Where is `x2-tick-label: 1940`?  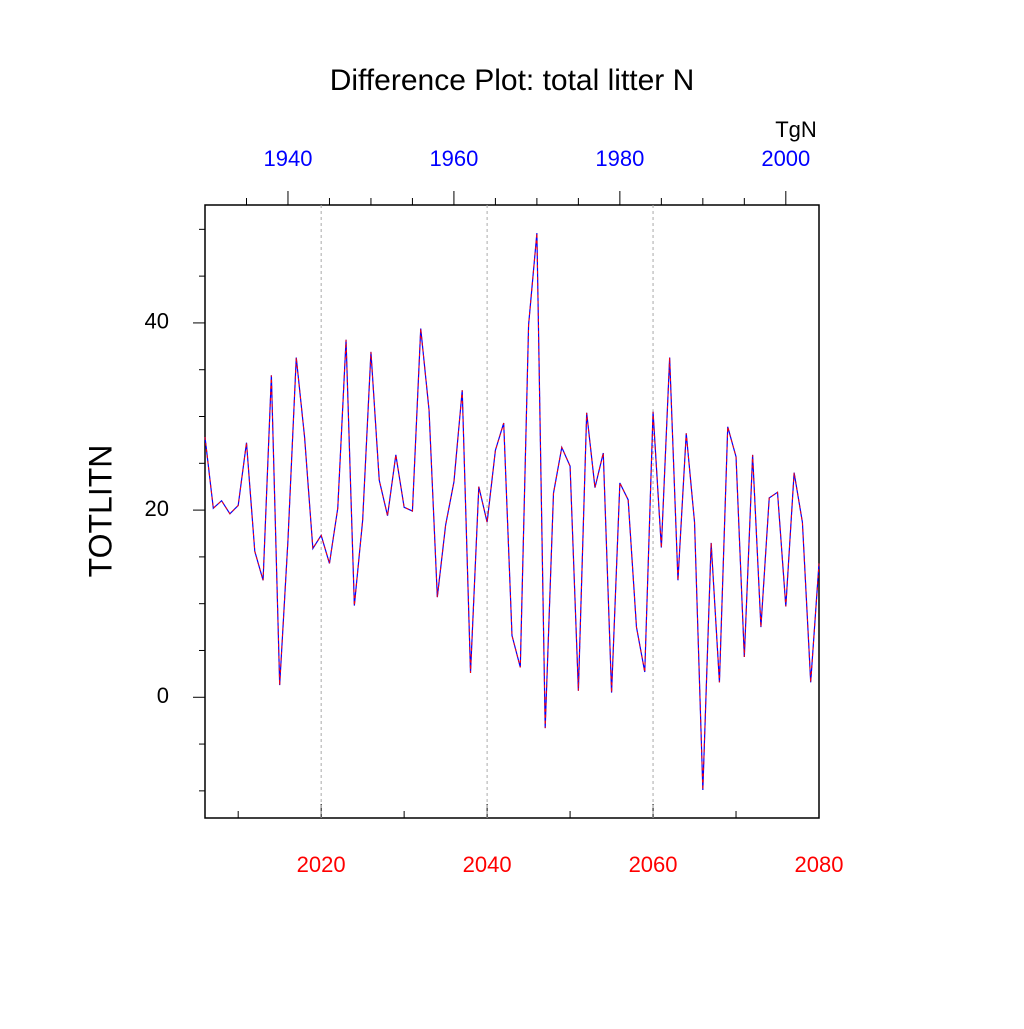 x2-tick-label: 1940 is located at coordinates (287, 158).